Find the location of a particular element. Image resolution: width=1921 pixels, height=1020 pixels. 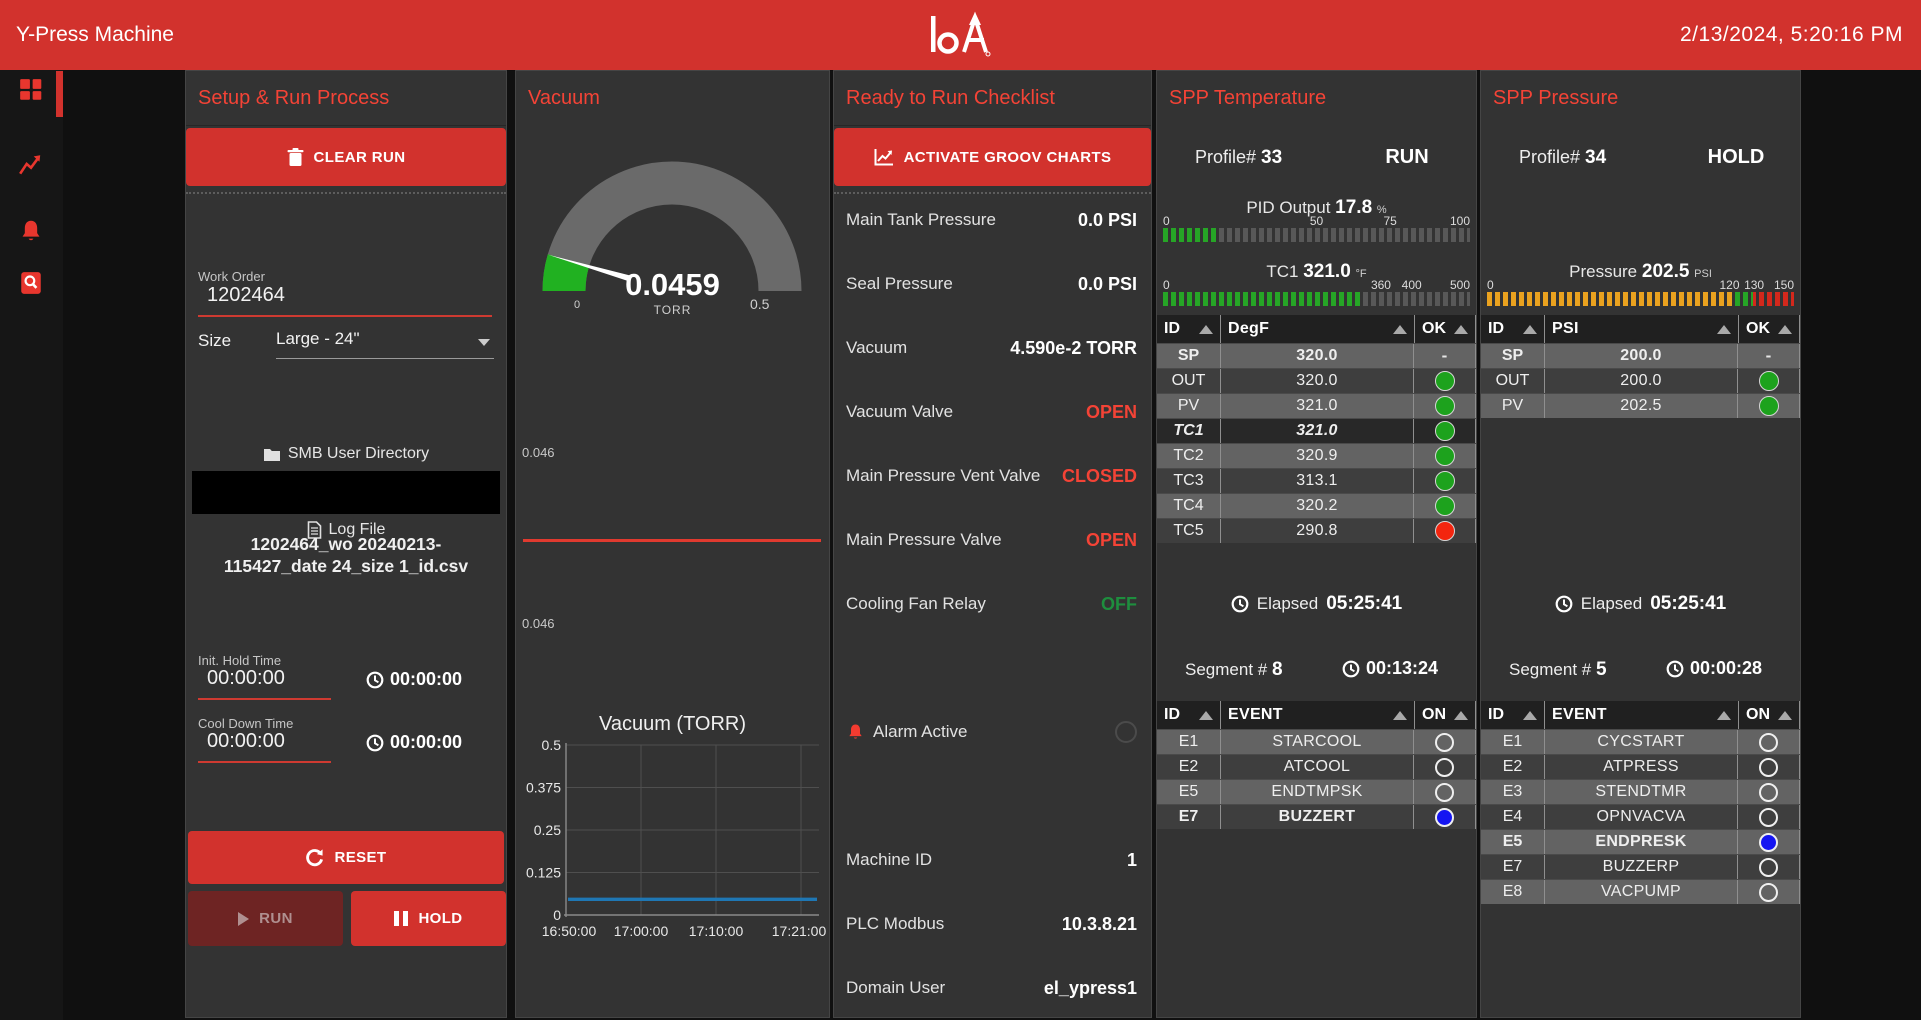

column-header-degf: DegF is located at coordinates (1317, 329).